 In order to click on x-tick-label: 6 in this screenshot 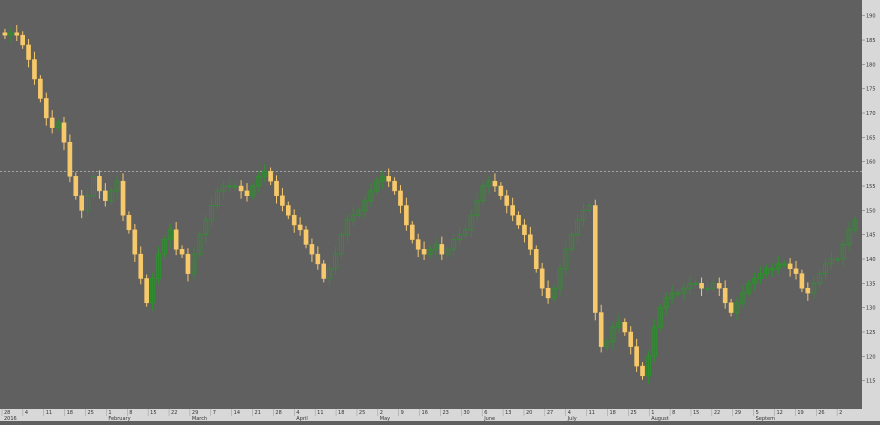, I will do `click(485, 413)`.